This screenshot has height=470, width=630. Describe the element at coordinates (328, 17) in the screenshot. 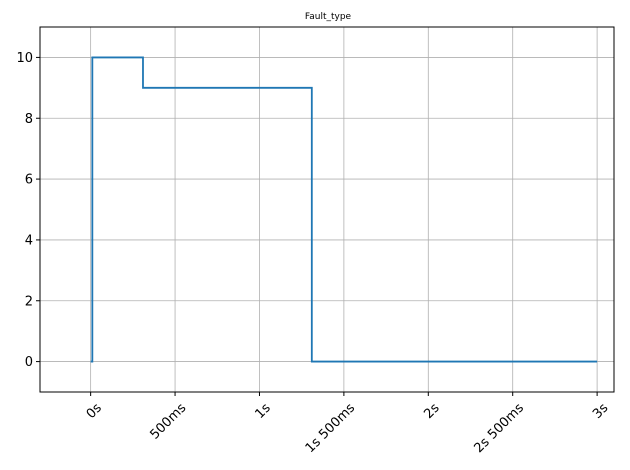

I see `chart-title: Fault_type` at that location.